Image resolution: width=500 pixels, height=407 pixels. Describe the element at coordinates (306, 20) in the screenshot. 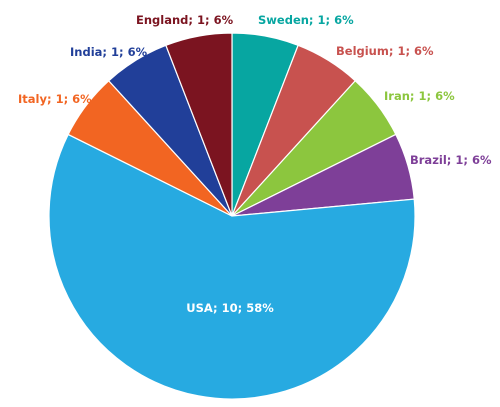

I see `slice-label-sweden: Sweden; 1; 6%` at that location.